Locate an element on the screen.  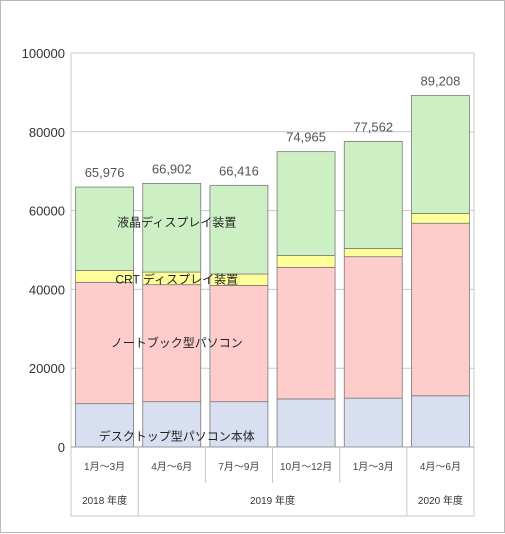
bar-totals: 65,976 66,902 66,416 74,965 77,562 89,208 is located at coordinates (273, 127).